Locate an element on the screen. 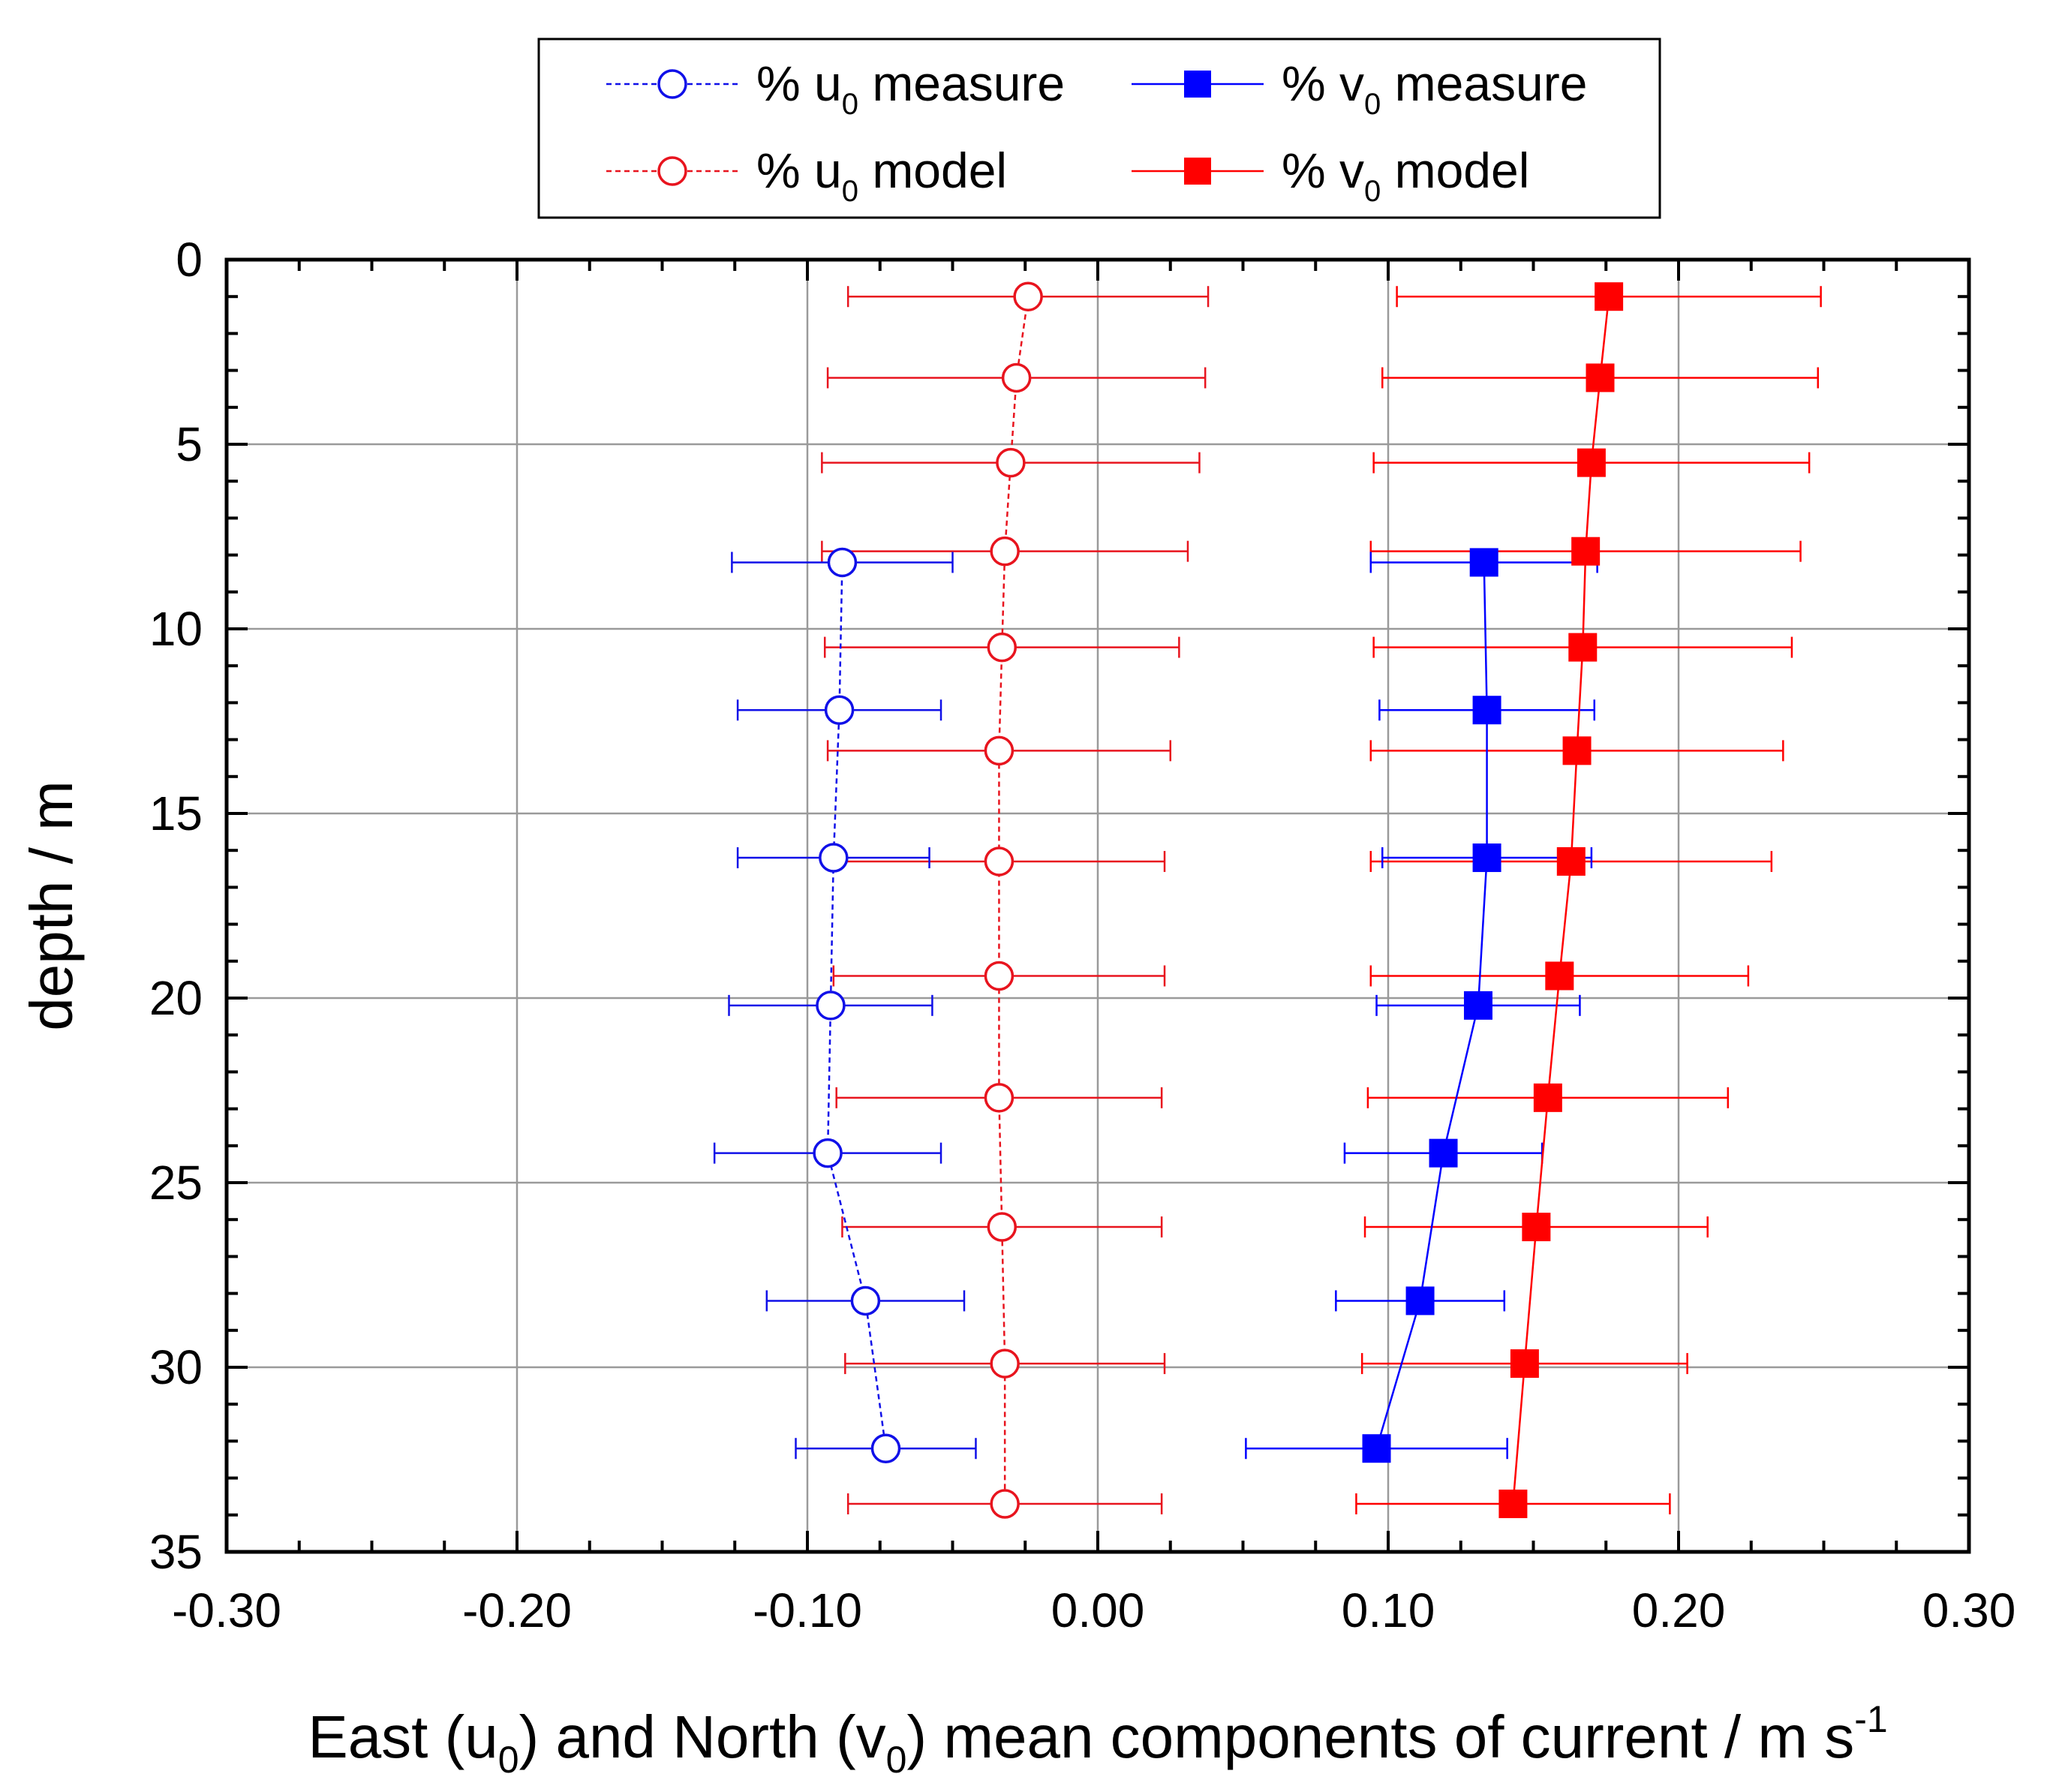 The height and width of the screenshot is (1792, 2050). legend-label: % u0 model is located at coordinates (881, 175).